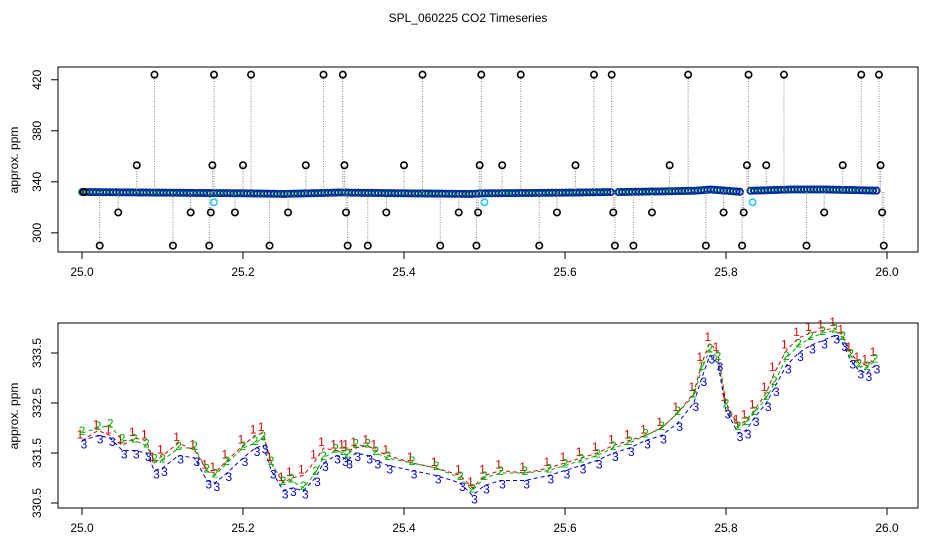 The image size is (936, 540). I want to click on y-tick-label: 331.5, so click(37, 453).